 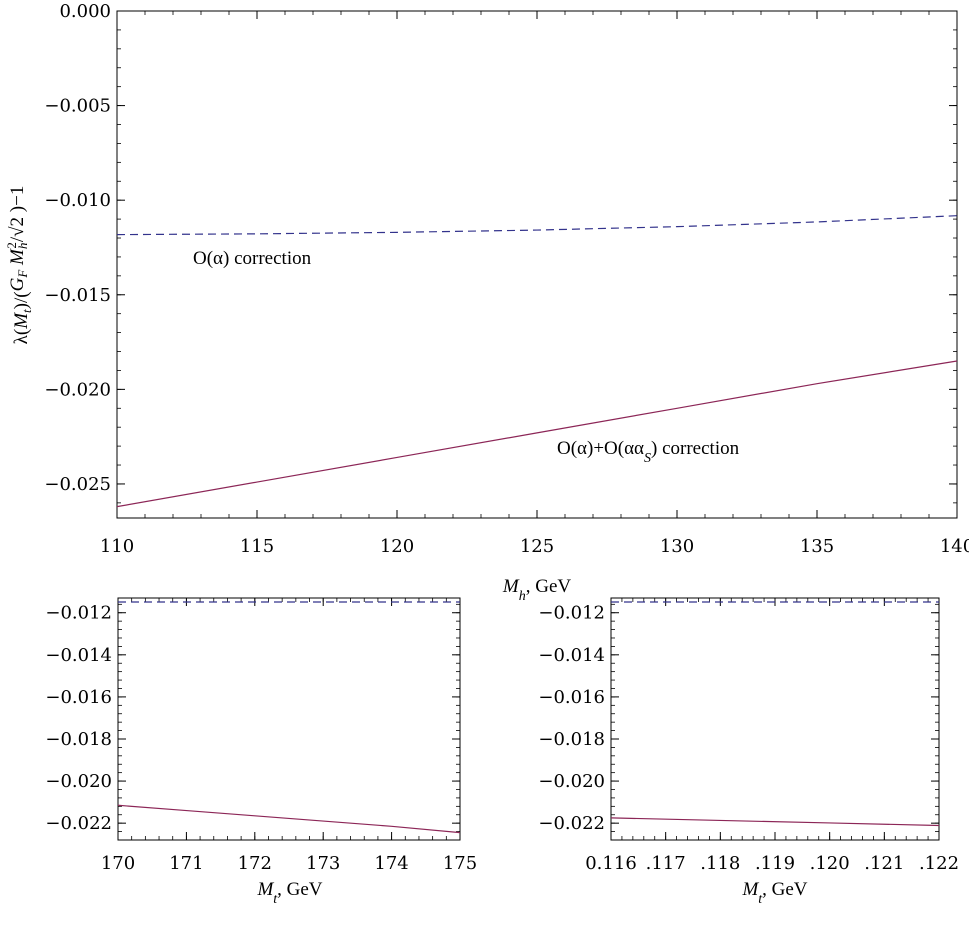 I want to click on annotation-o-alpha-alpha-s: O(α)+O(ααS) correction, so click(x=648, y=452).